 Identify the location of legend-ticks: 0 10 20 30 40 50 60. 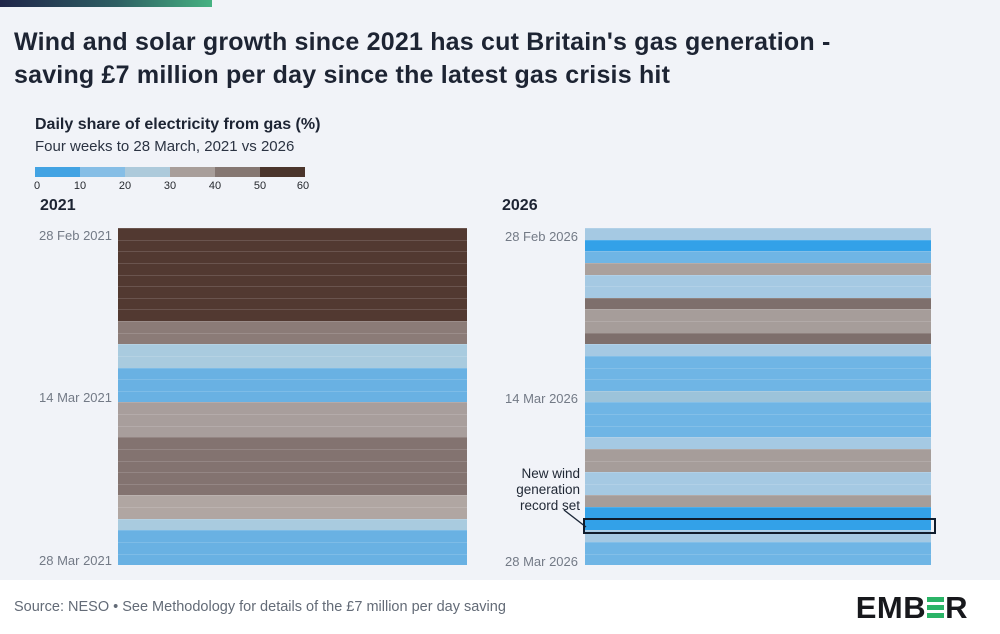
(184, 187).